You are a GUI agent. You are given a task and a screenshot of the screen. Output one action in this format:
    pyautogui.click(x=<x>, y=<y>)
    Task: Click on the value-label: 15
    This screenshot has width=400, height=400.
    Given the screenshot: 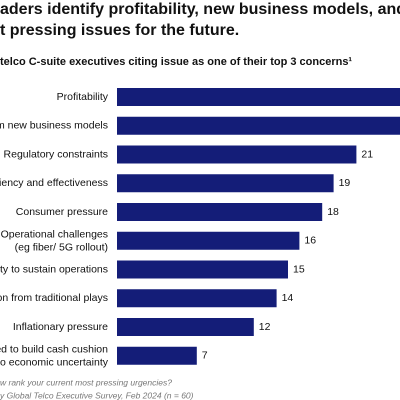 What is the action you would take?
    pyautogui.click(x=299, y=269)
    